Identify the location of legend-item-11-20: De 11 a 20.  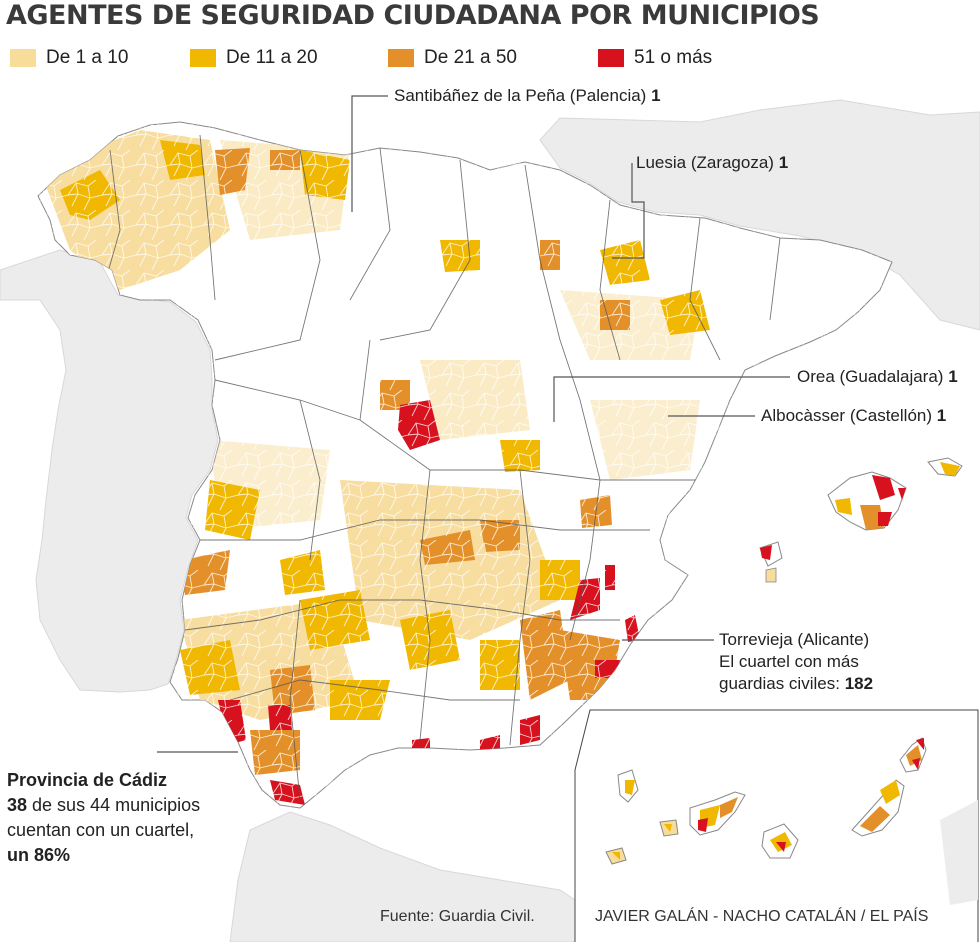
(254, 58).